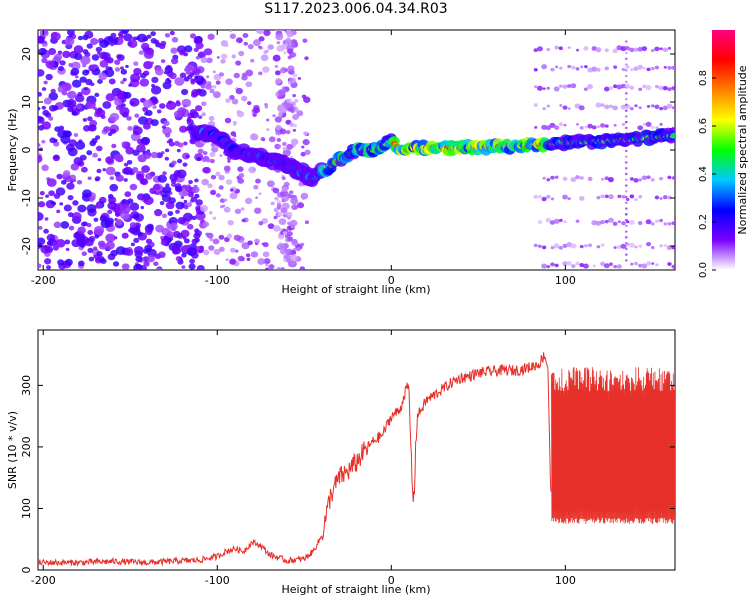  What do you see at coordinates (12, 450) in the screenshot?
I see `snr-ylabel: SNR (10 * v/v)` at bounding box center [12, 450].